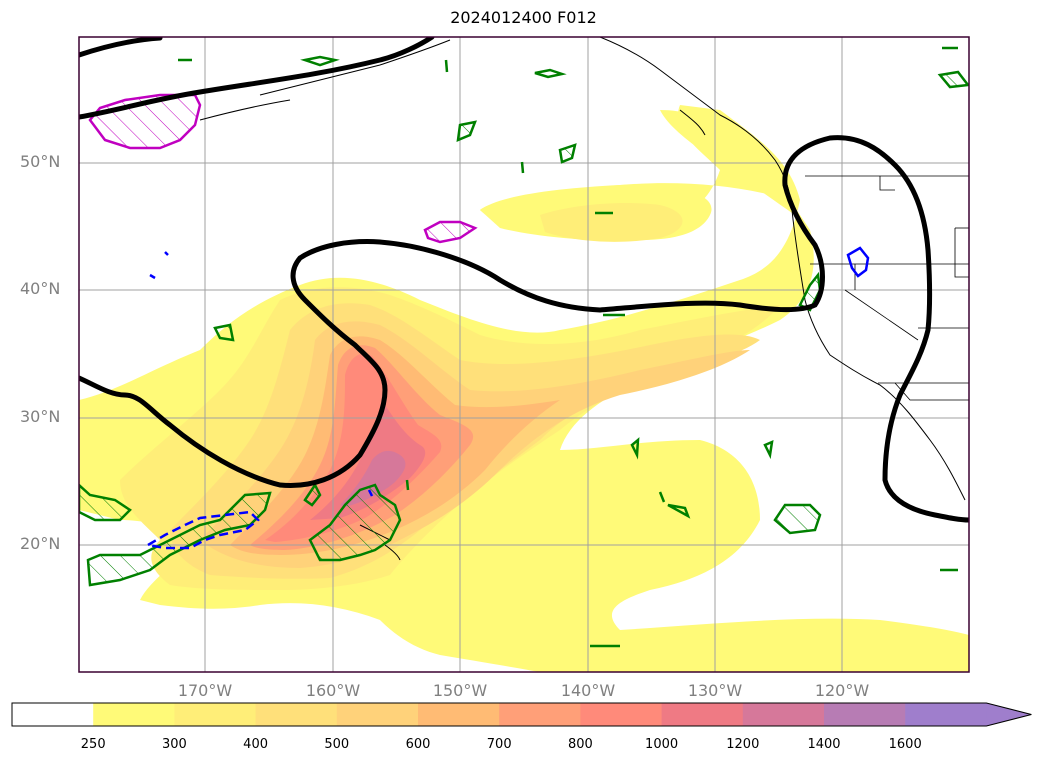 The width and height of the screenshot is (1047, 765). I want to click on colorbar-tick-label: 300, so click(174, 744).